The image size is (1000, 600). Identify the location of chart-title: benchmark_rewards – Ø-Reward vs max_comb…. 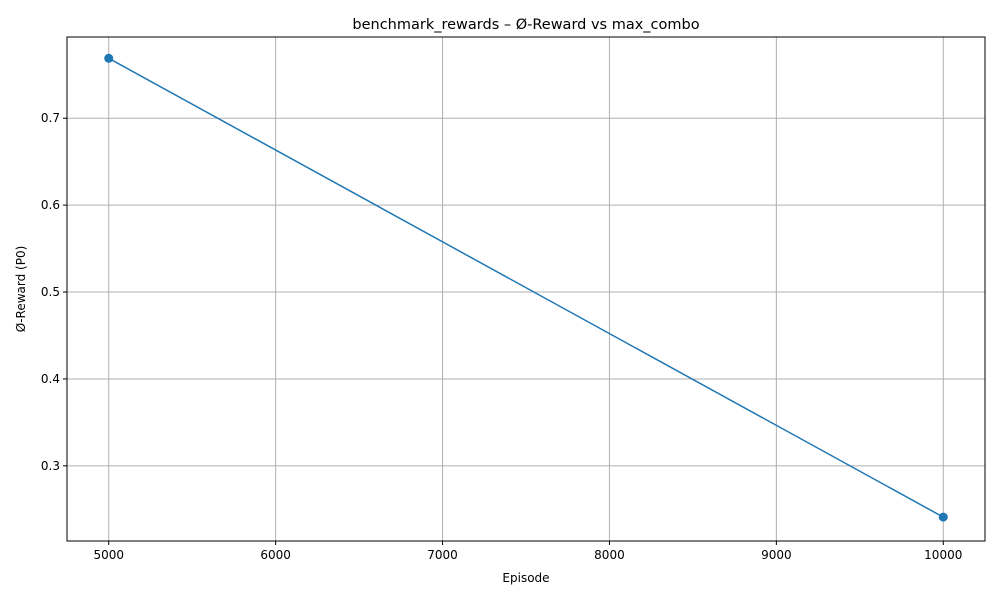
(525, 25).